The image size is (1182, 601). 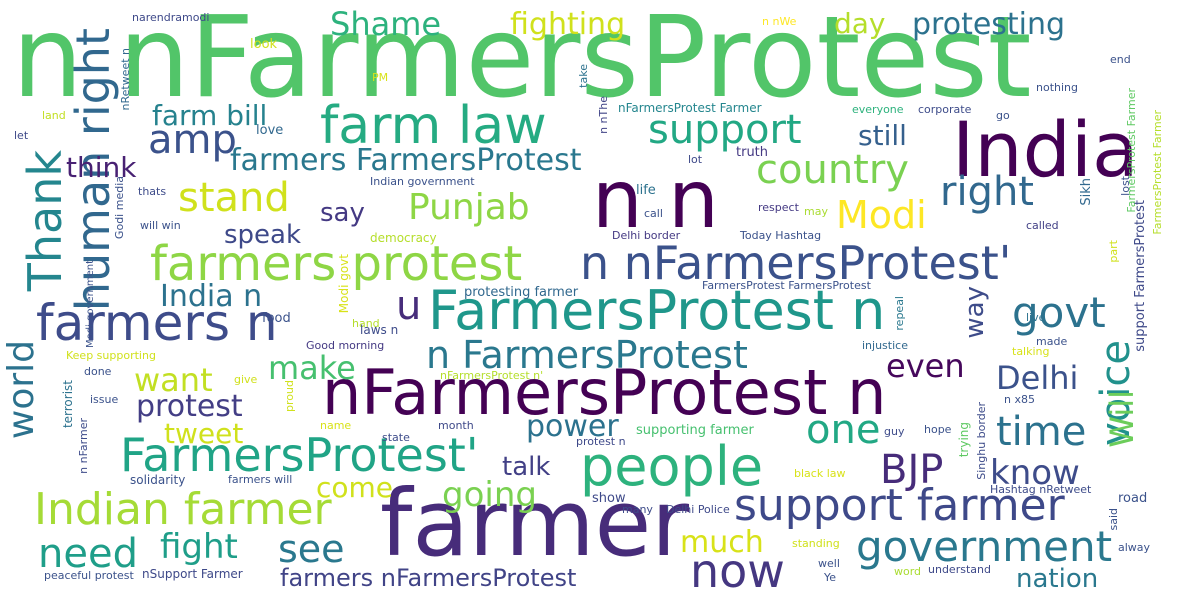 What do you see at coordinates (796, 263) in the screenshot?
I see `word-n-nfarmersprotest-quote: n nFarmersProtest'` at bounding box center [796, 263].